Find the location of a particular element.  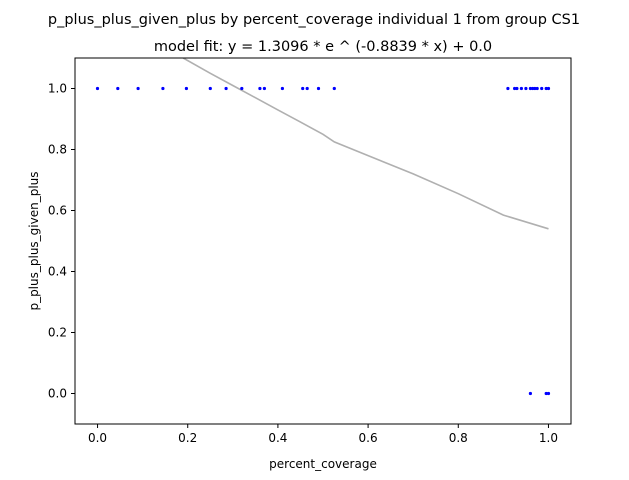

x-tick-label: 0.2 is located at coordinates (187, 438).